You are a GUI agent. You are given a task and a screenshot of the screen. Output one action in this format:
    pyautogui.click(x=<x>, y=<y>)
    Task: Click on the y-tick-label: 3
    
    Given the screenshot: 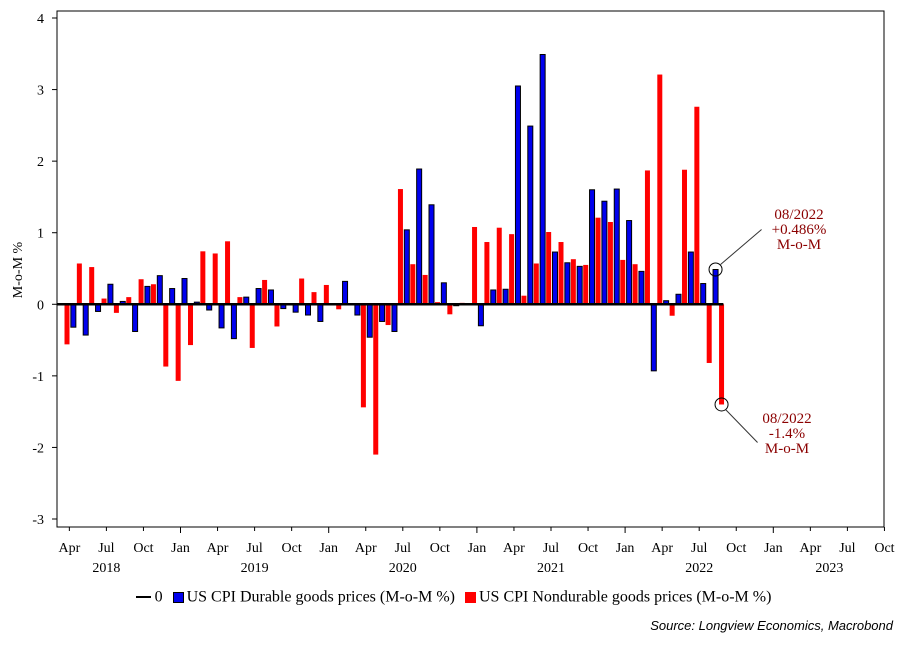 What is the action you would take?
    pyautogui.click(x=40, y=91)
    